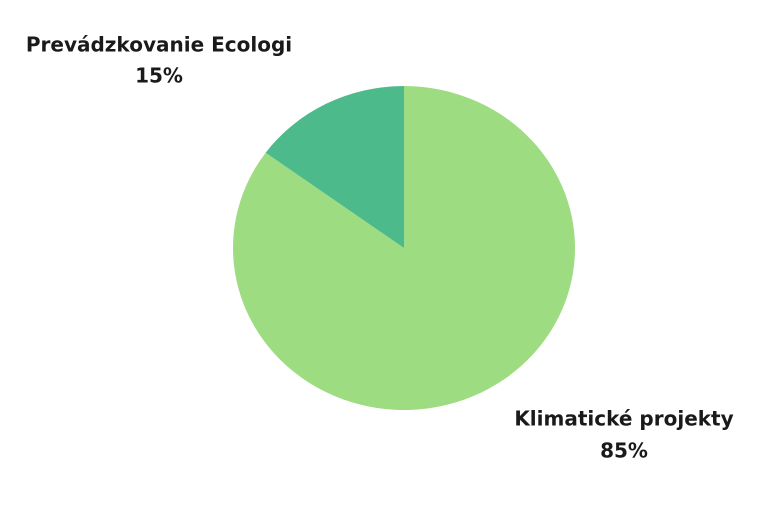  I want to click on slice-value-label: 85%, so click(624, 451).